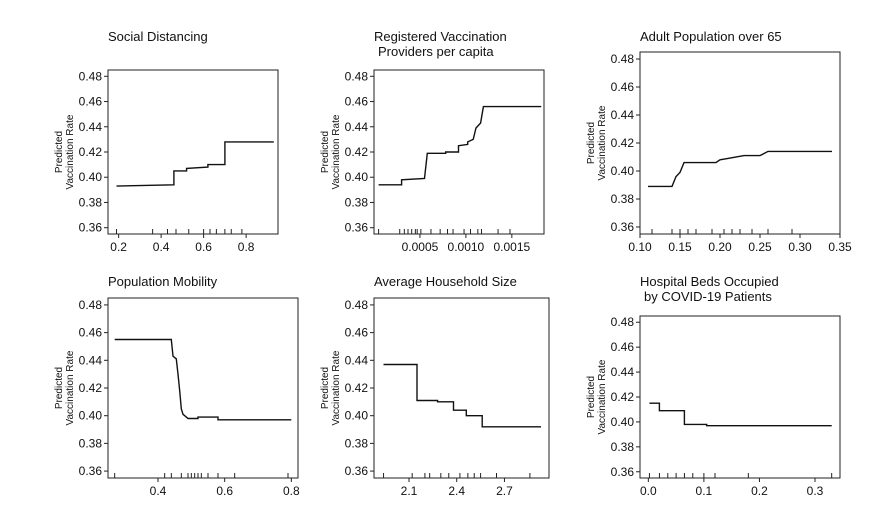 Image resolution: width=885 pixels, height=516 pixels. Describe the element at coordinates (720, 247) in the screenshot. I see `x-tick-label: 0.20` at that location.